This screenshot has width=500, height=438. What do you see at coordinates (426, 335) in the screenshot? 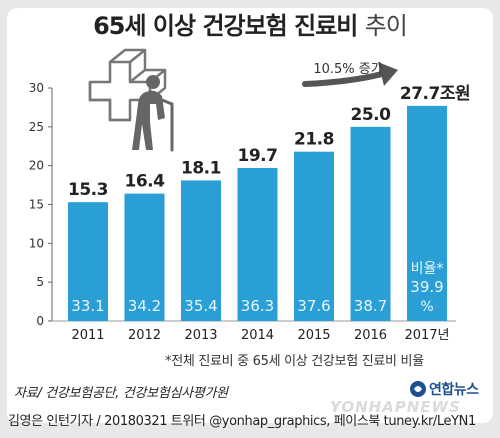
I see `x-tick-label: 2017년` at bounding box center [426, 335].